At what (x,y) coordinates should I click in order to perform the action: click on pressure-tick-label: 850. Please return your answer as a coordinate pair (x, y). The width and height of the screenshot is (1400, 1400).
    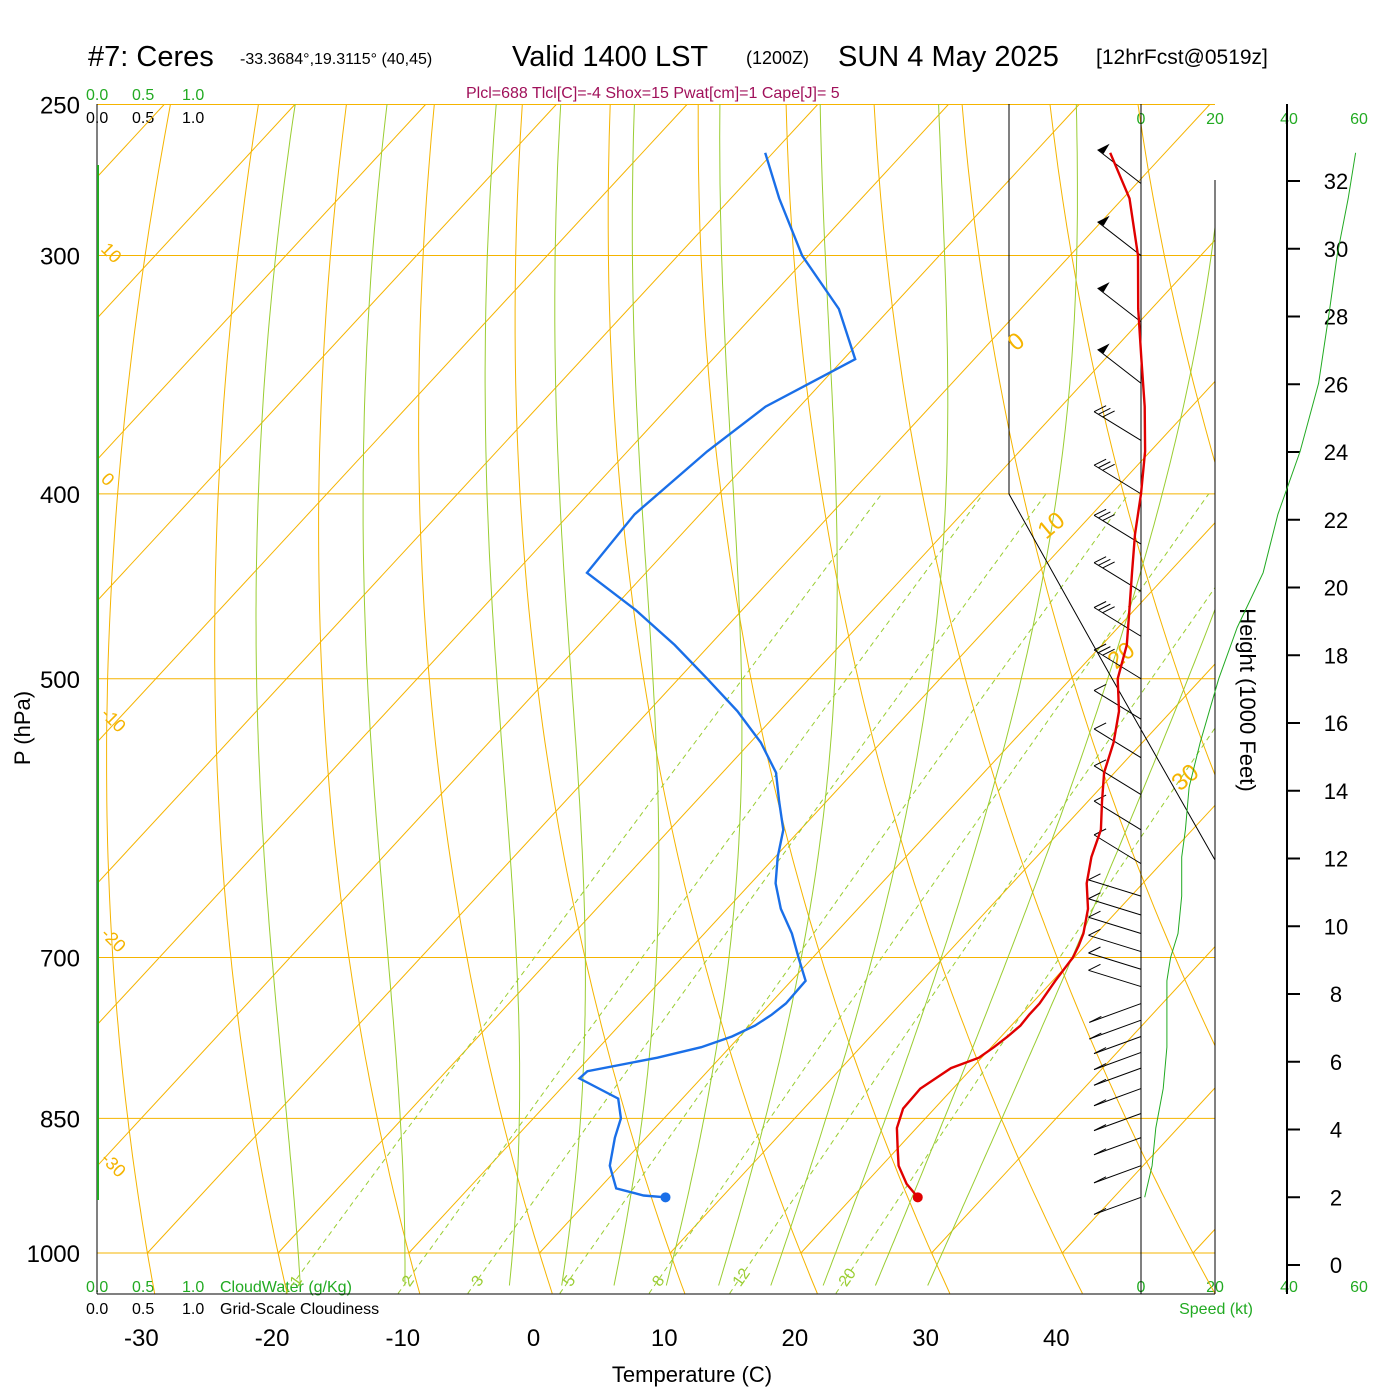
    Looking at the image, I should click on (60, 1119).